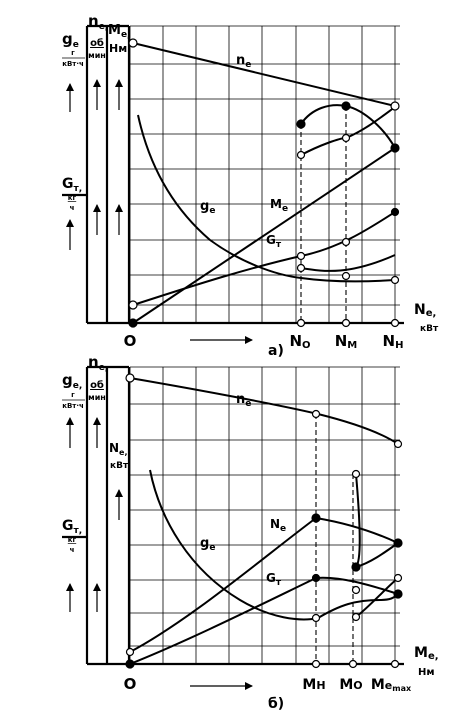  What do you see at coordinates (264, 620) in the screenshot?
I see `panel-b-curve-gt` at bounding box center [264, 620].